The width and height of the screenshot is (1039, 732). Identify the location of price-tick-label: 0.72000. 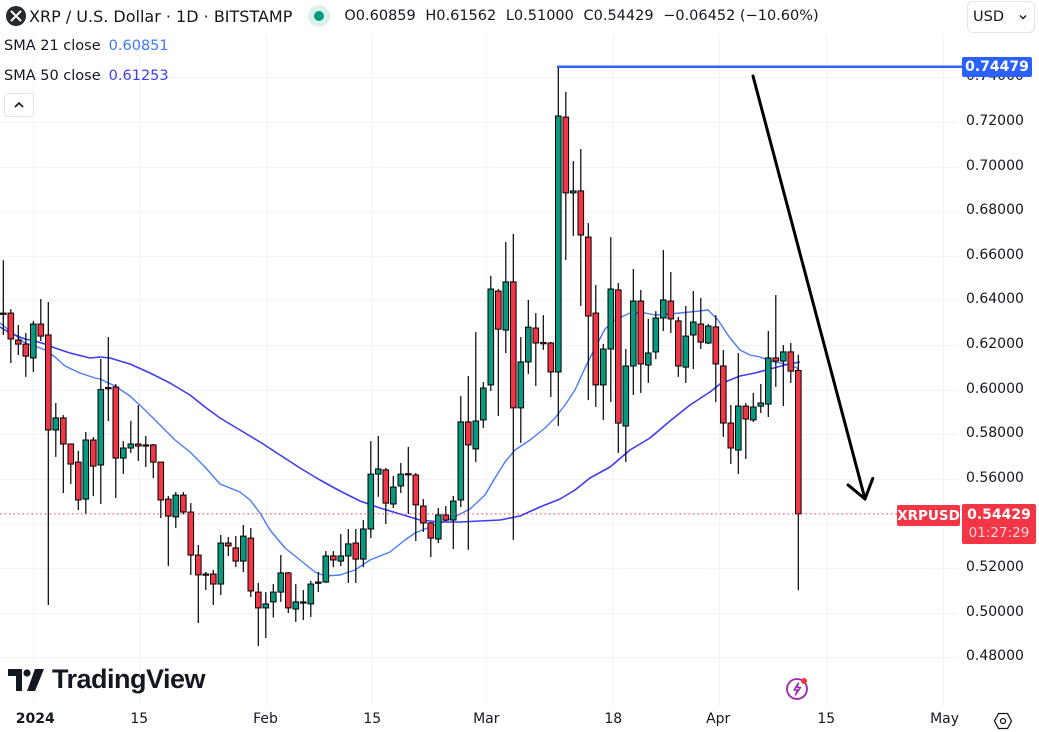
(995, 121).